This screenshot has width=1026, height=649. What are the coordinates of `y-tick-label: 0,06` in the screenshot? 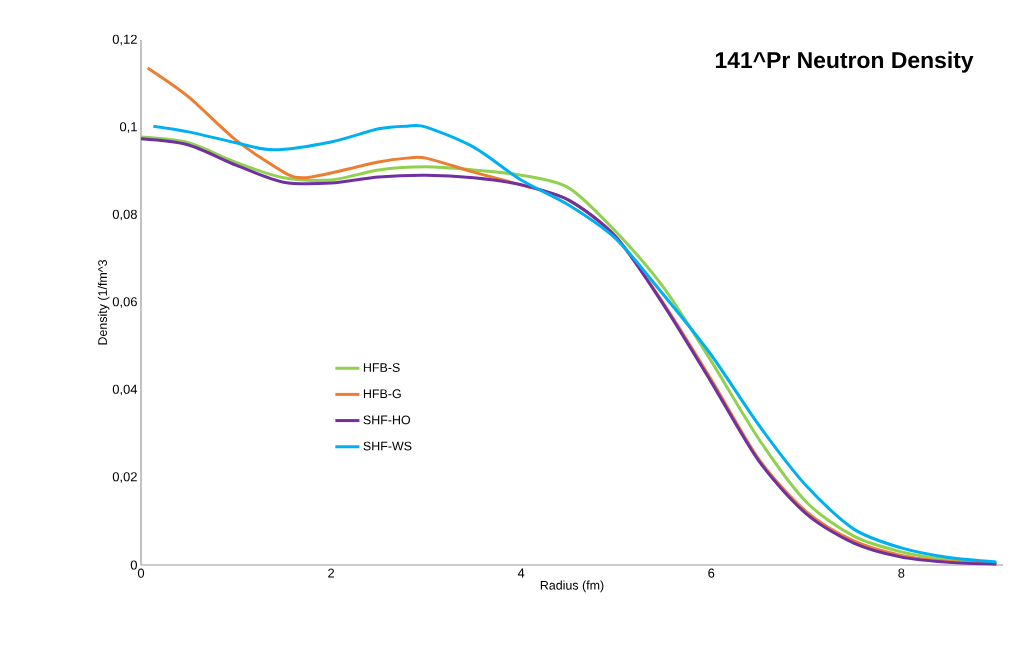 It's located at (124, 302).